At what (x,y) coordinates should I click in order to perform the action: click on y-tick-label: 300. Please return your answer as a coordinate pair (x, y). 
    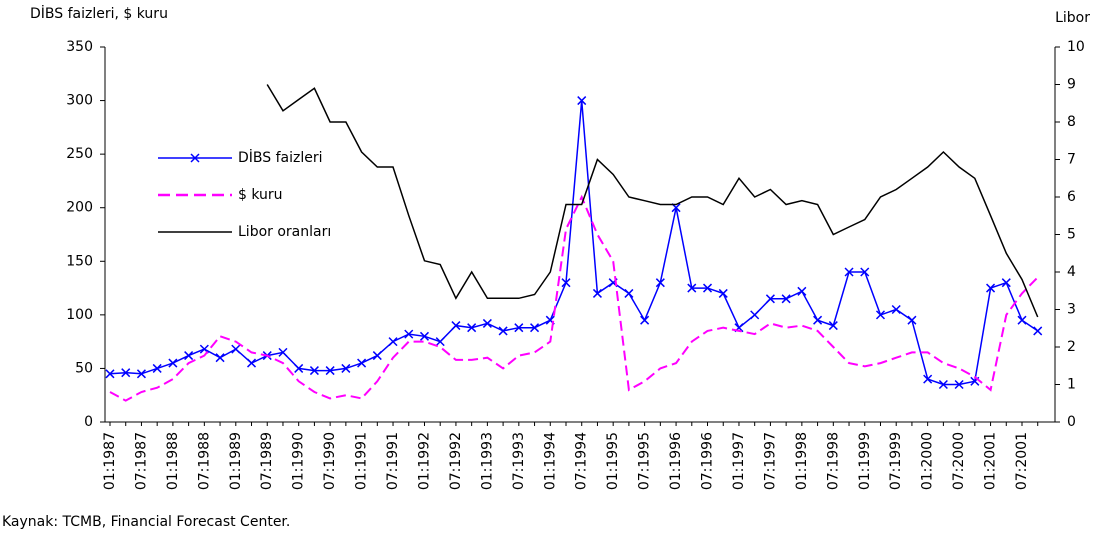
    Looking at the image, I should click on (79, 101).